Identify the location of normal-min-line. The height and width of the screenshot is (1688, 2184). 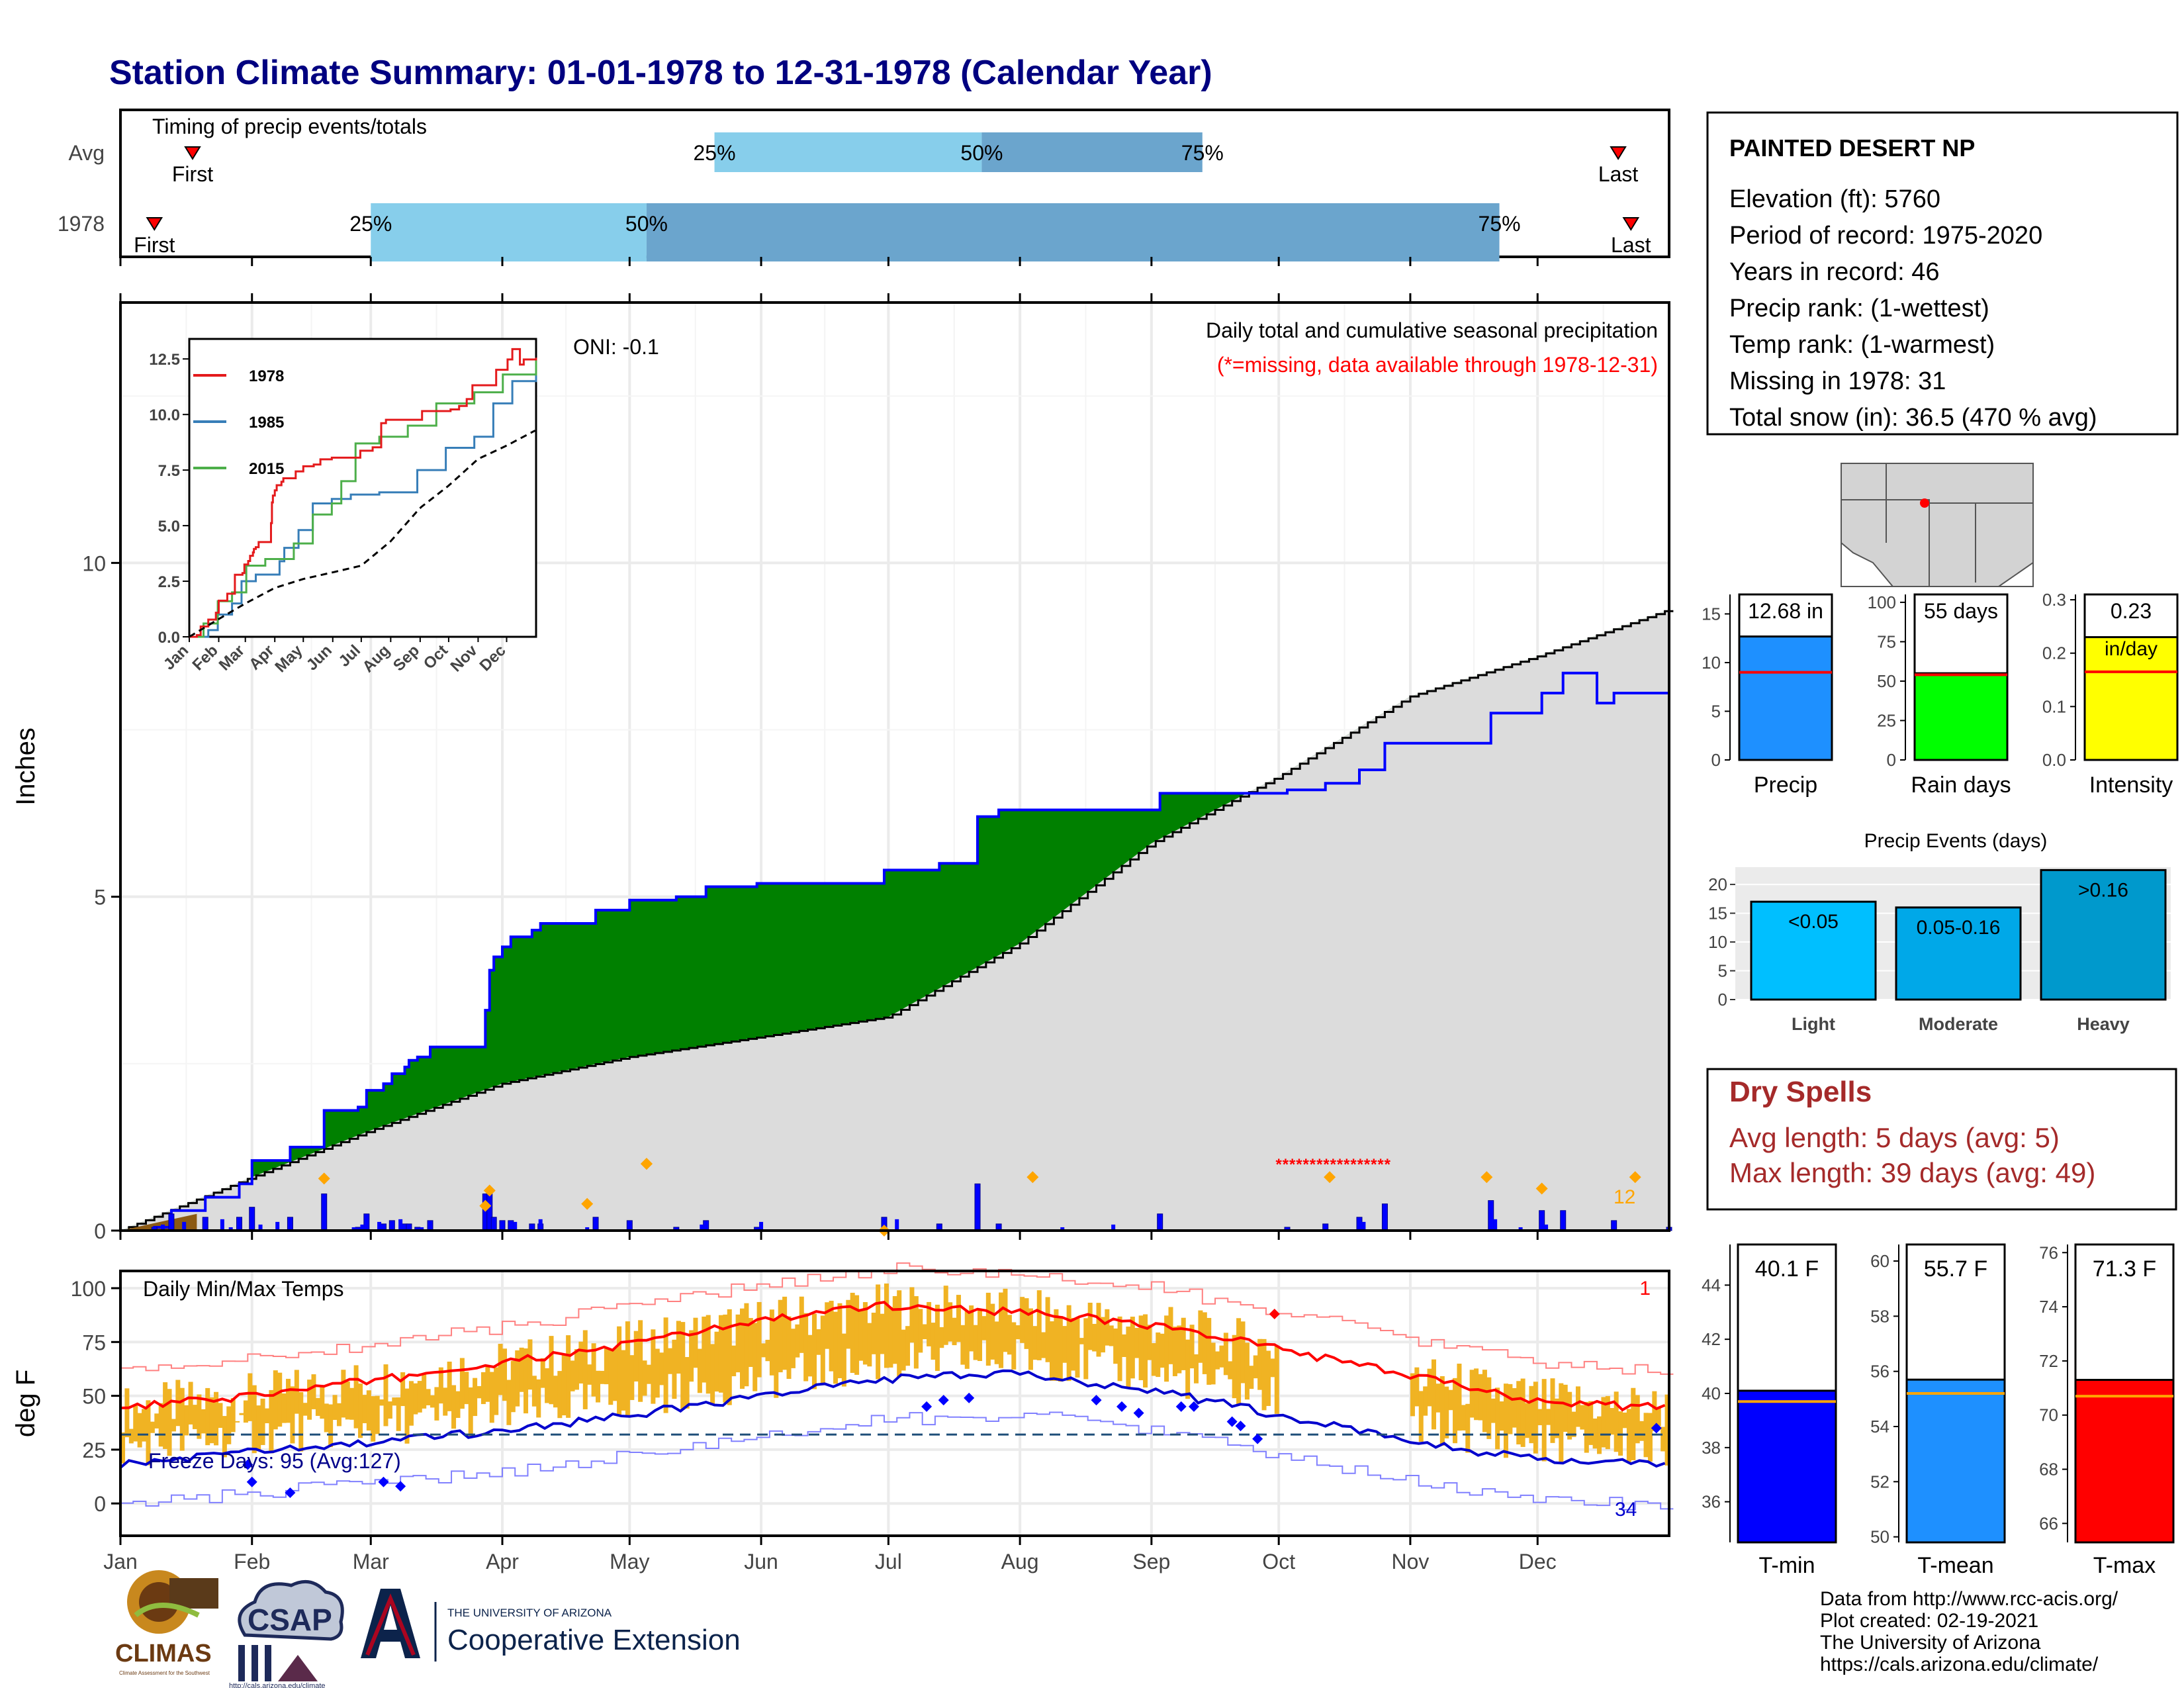
(893, 1419).